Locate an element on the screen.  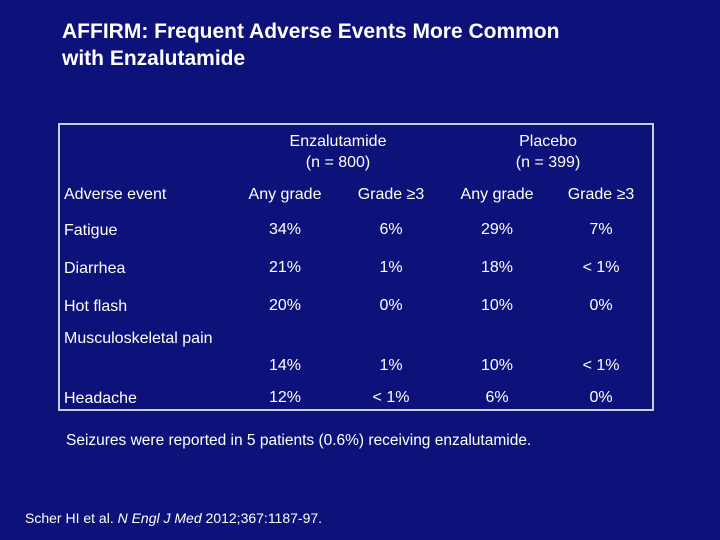
citation-journal: N Engl J Med is located at coordinates (159, 518).